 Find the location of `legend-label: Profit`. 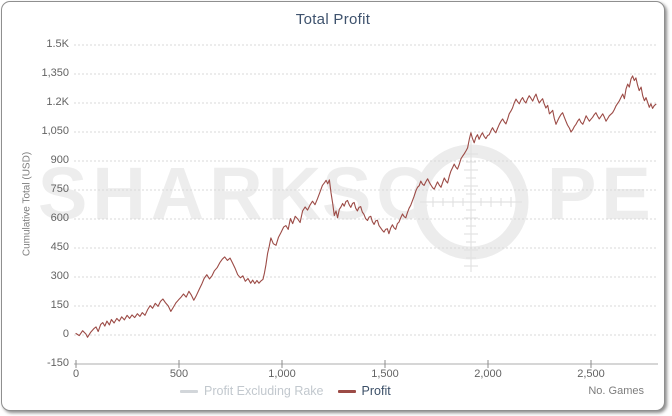

legend-label: Profit is located at coordinates (376, 391).